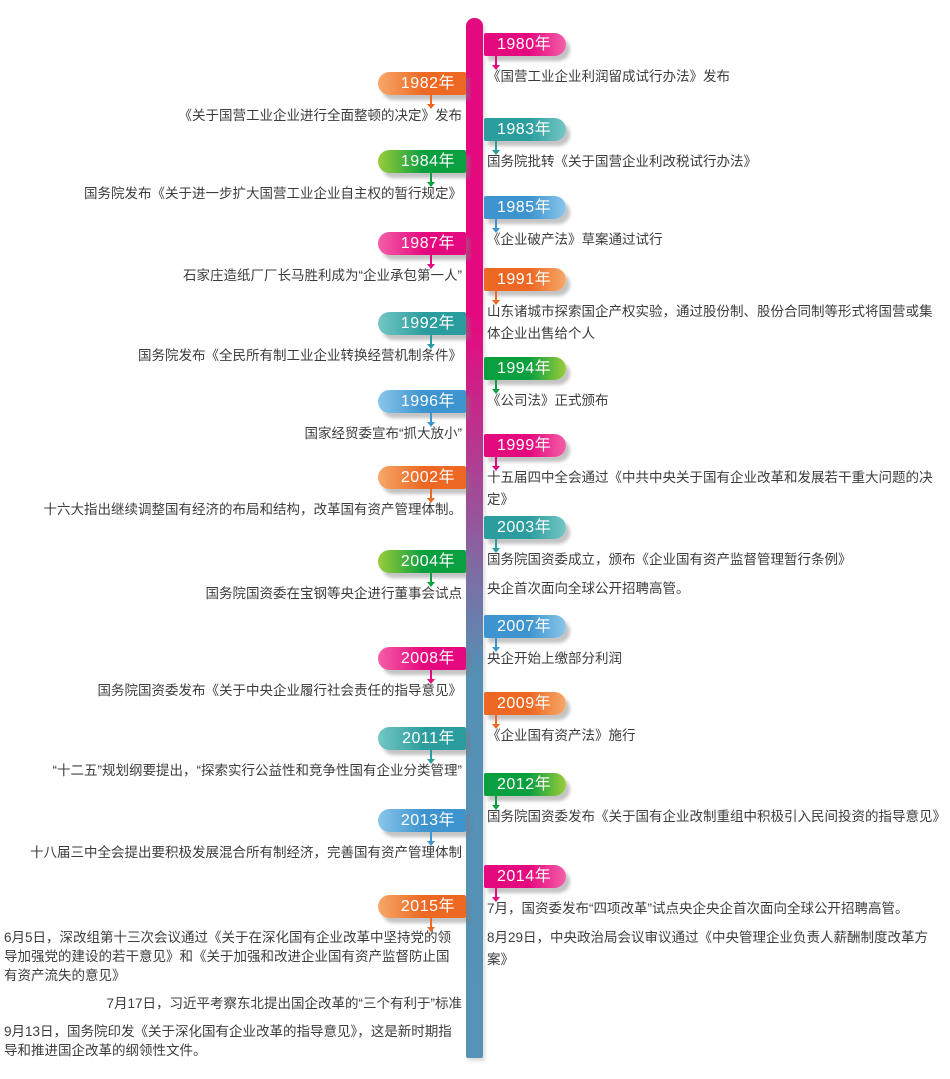 This screenshot has height=1079, width=950. What do you see at coordinates (524, 527) in the screenshot?
I see `year-label-2003: 2003年` at bounding box center [524, 527].